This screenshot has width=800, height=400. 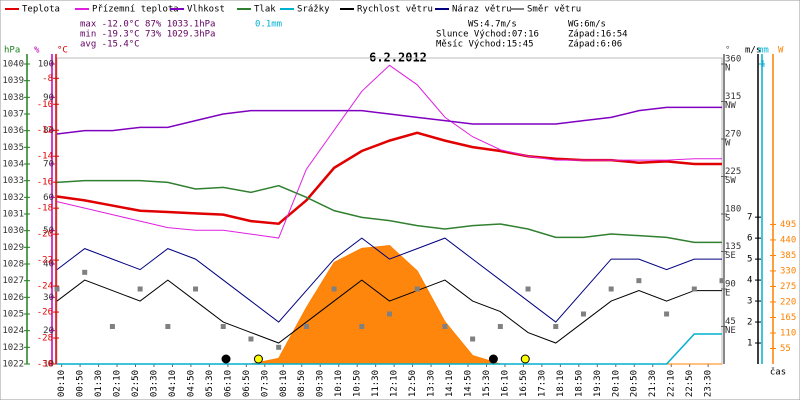 What do you see at coordinates (48, 131) in the screenshot?
I see `y-tick-label: 80` at bounding box center [48, 131].